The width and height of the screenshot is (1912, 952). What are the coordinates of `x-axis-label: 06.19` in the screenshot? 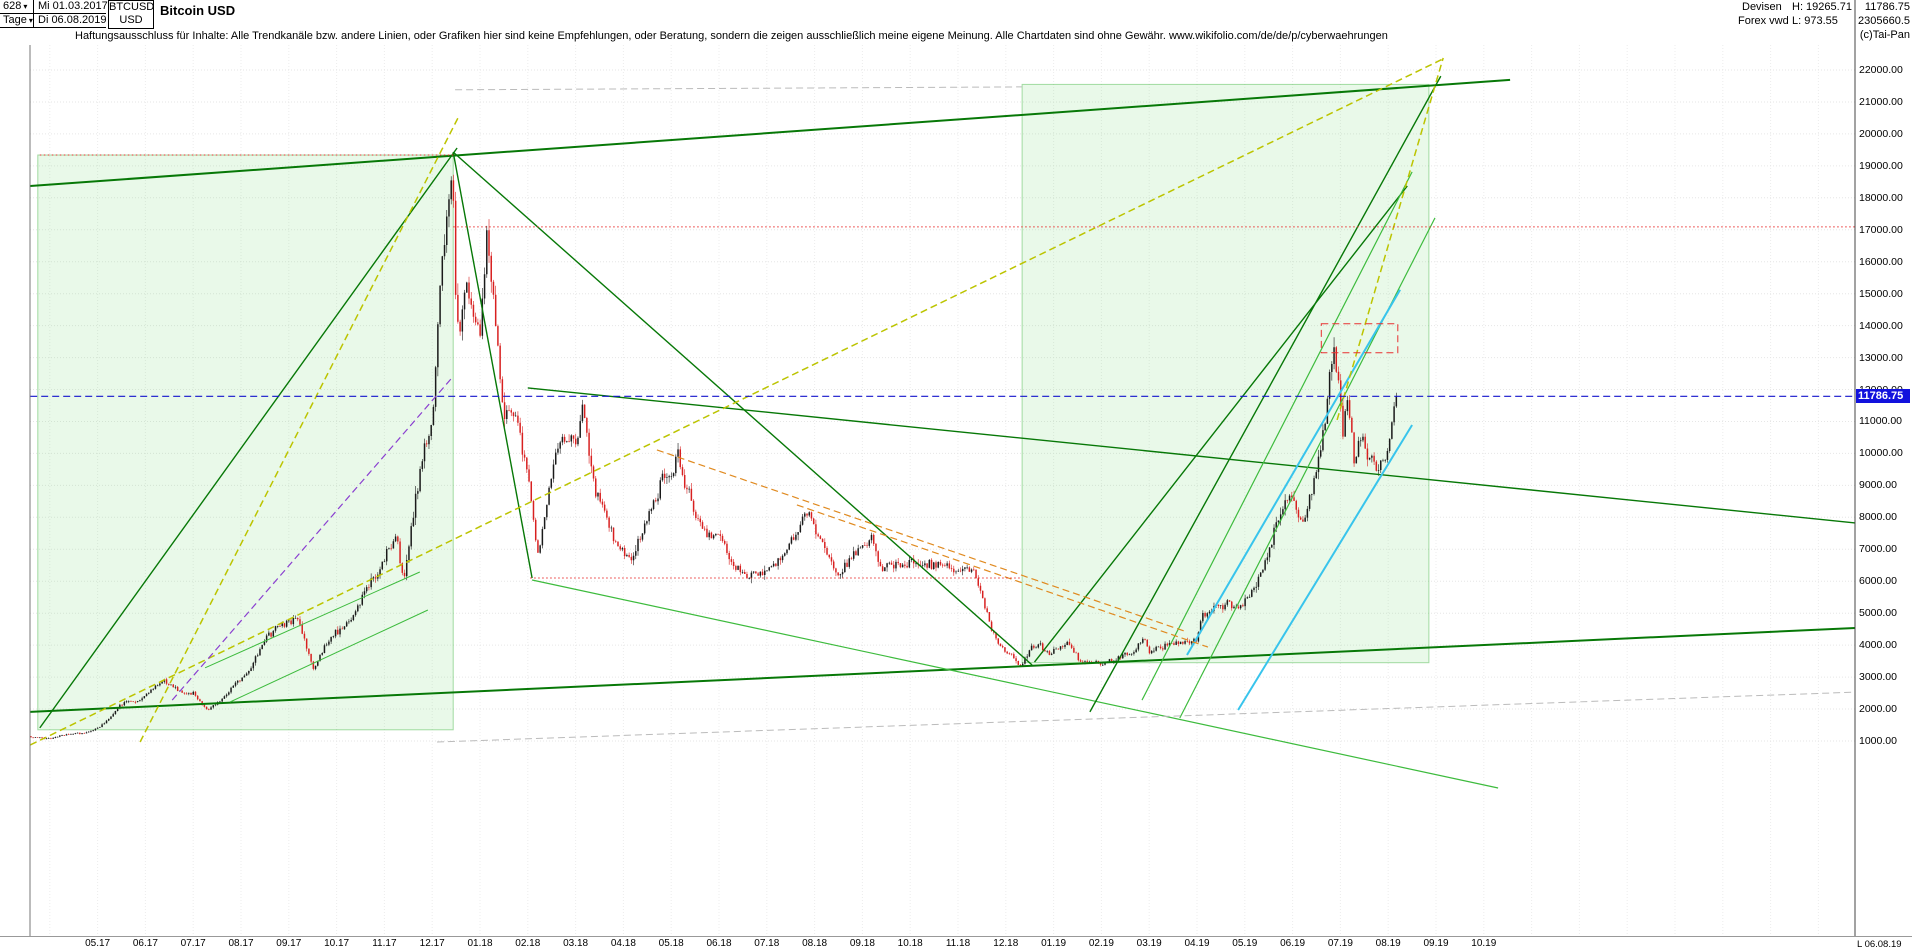 It's located at (1293, 943).